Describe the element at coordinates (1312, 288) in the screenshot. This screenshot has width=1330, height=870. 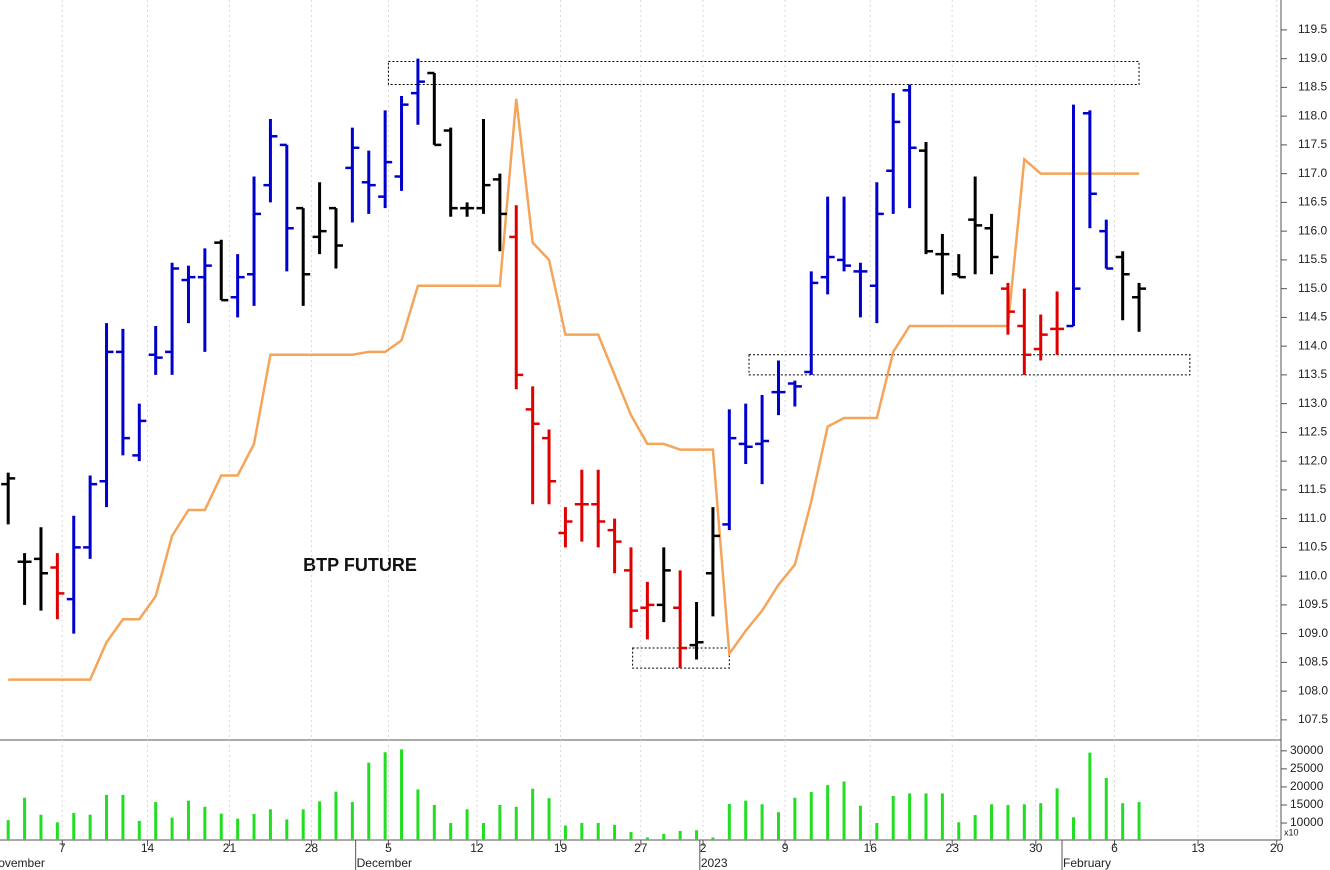
I see `y-tick-label: 115.0` at that location.